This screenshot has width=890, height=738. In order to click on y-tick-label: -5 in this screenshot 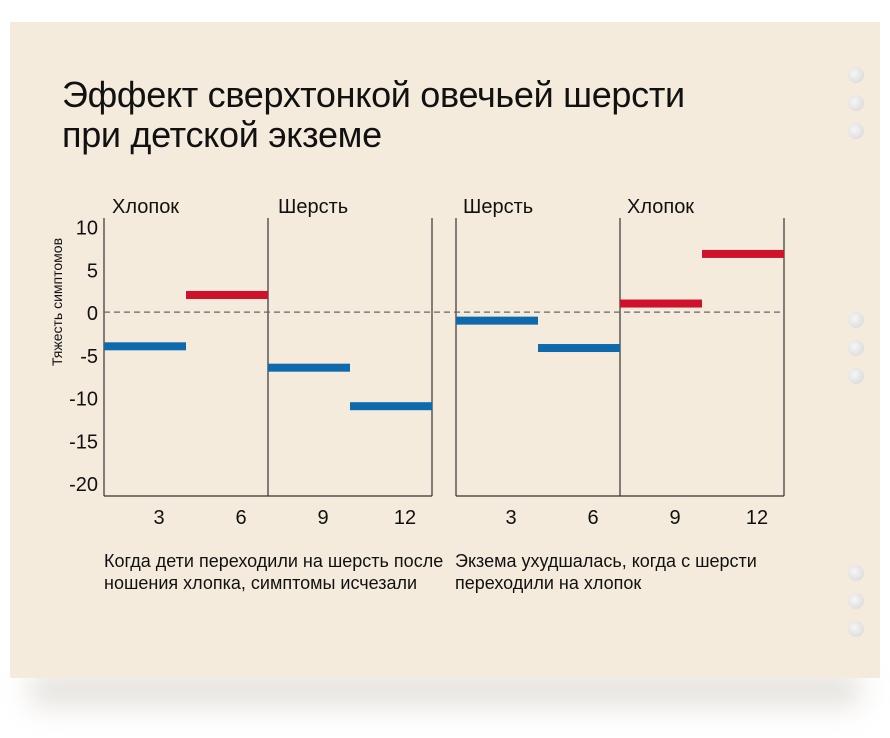, I will do `click(89, 357)`.